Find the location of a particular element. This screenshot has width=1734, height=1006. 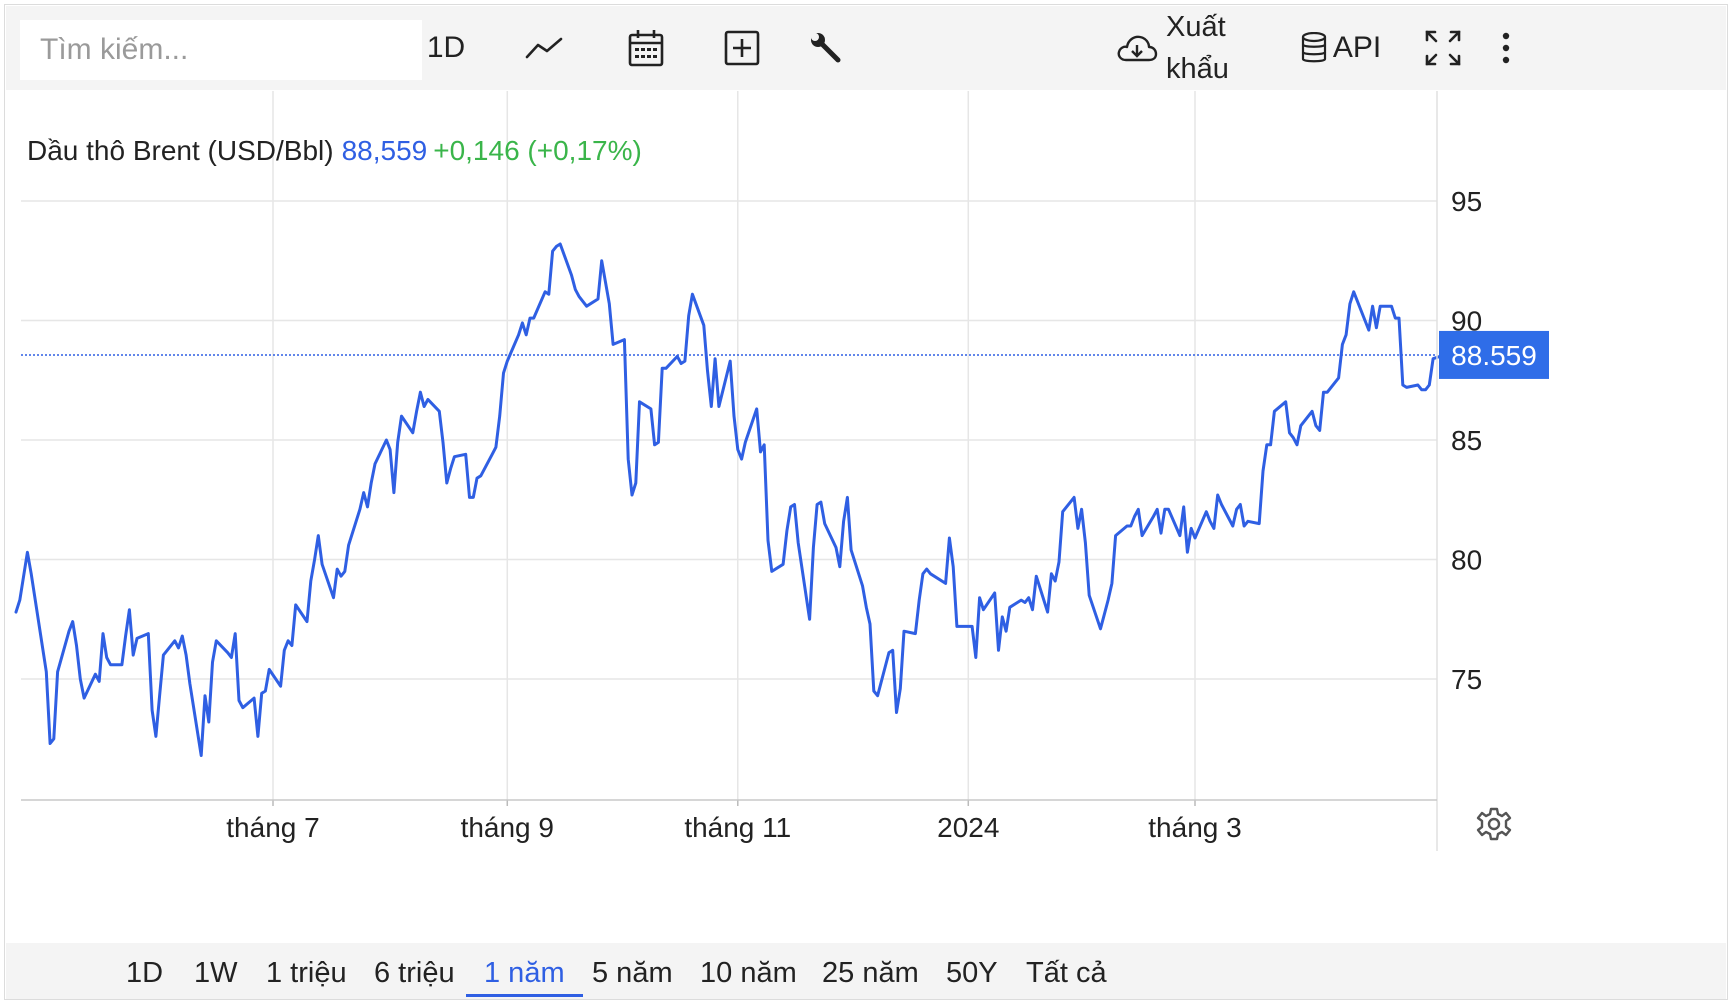

date-range-button is located at coordinates (646, 48).